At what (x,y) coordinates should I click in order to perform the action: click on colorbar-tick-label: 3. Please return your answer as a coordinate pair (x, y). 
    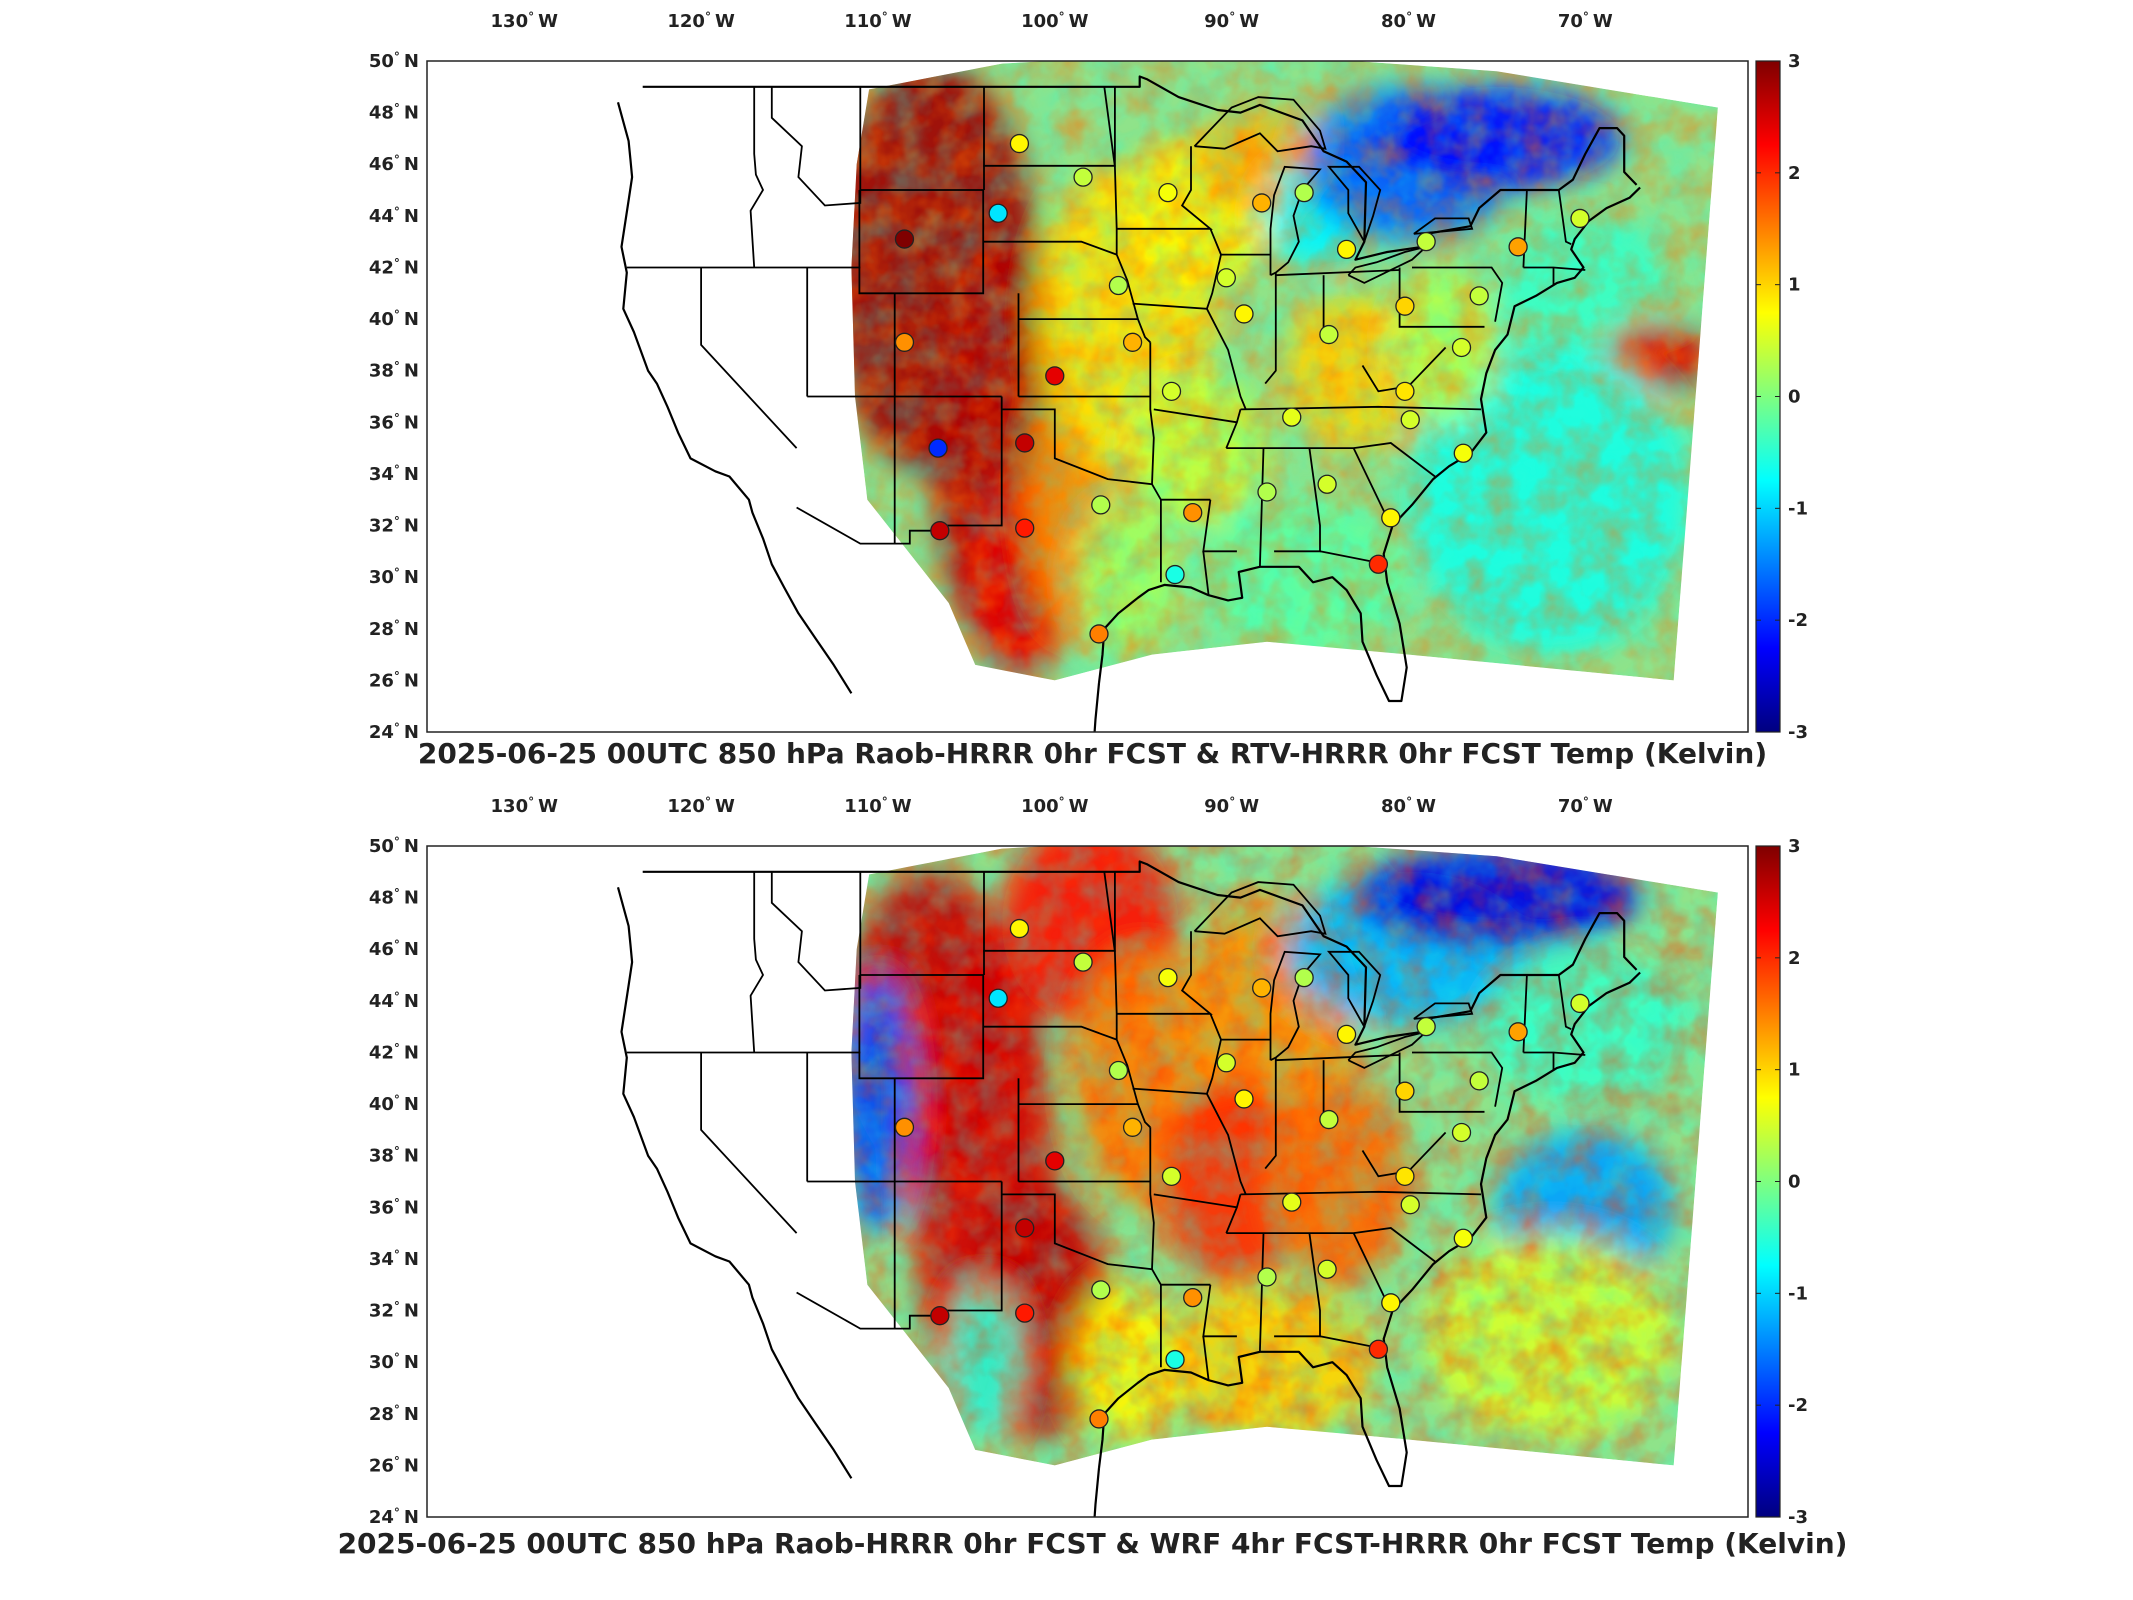
    Looking at the image, I should click on (1794, 61).